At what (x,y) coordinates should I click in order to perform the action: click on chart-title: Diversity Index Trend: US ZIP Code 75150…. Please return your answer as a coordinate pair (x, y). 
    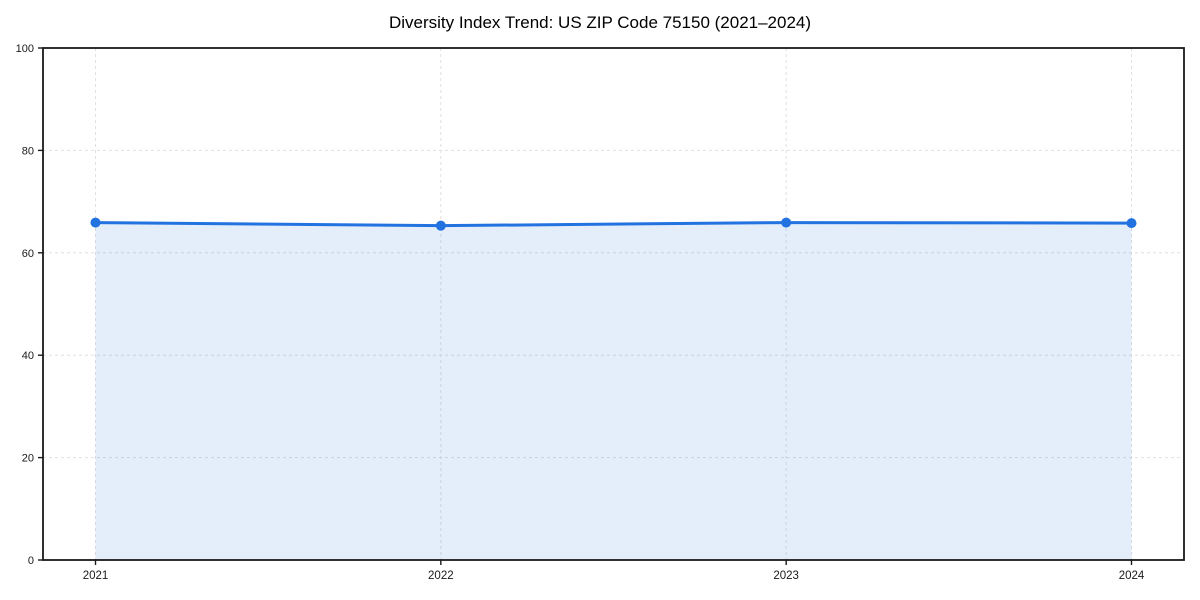
    Looking at the image, I should click on (600, 22).